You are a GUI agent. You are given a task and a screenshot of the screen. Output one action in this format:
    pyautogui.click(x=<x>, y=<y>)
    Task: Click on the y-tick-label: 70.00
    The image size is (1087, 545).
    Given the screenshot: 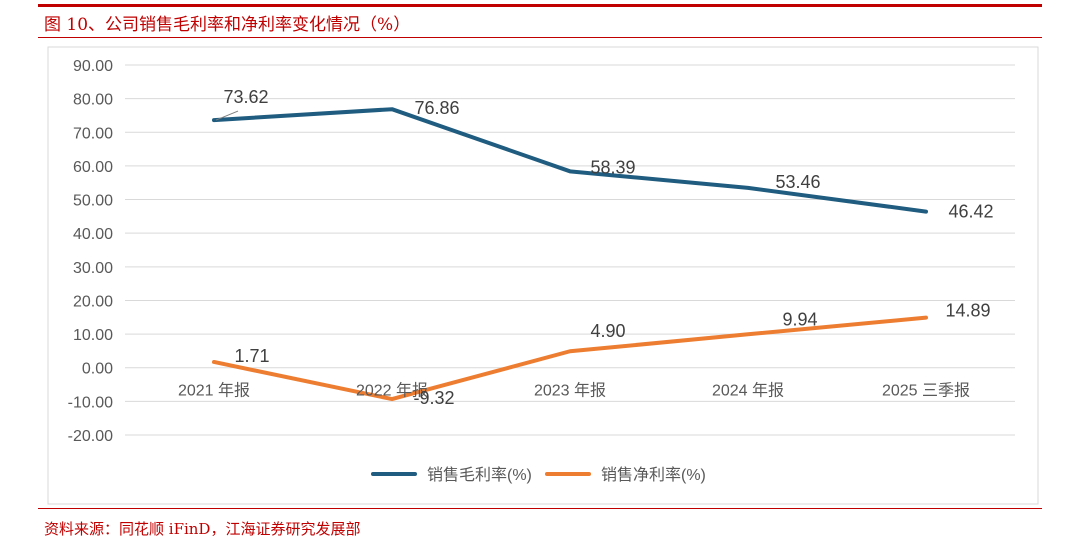 What is the action you would take?
    pyautogui.click(x=93, y=133)
    